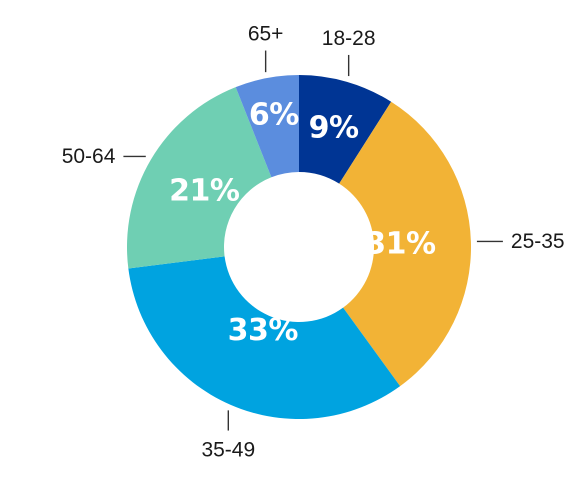 Image resolution: width=588 pixels, height=502 pixels. I want to click on slice-value-label-35-49: 33%, so click(263, 330).